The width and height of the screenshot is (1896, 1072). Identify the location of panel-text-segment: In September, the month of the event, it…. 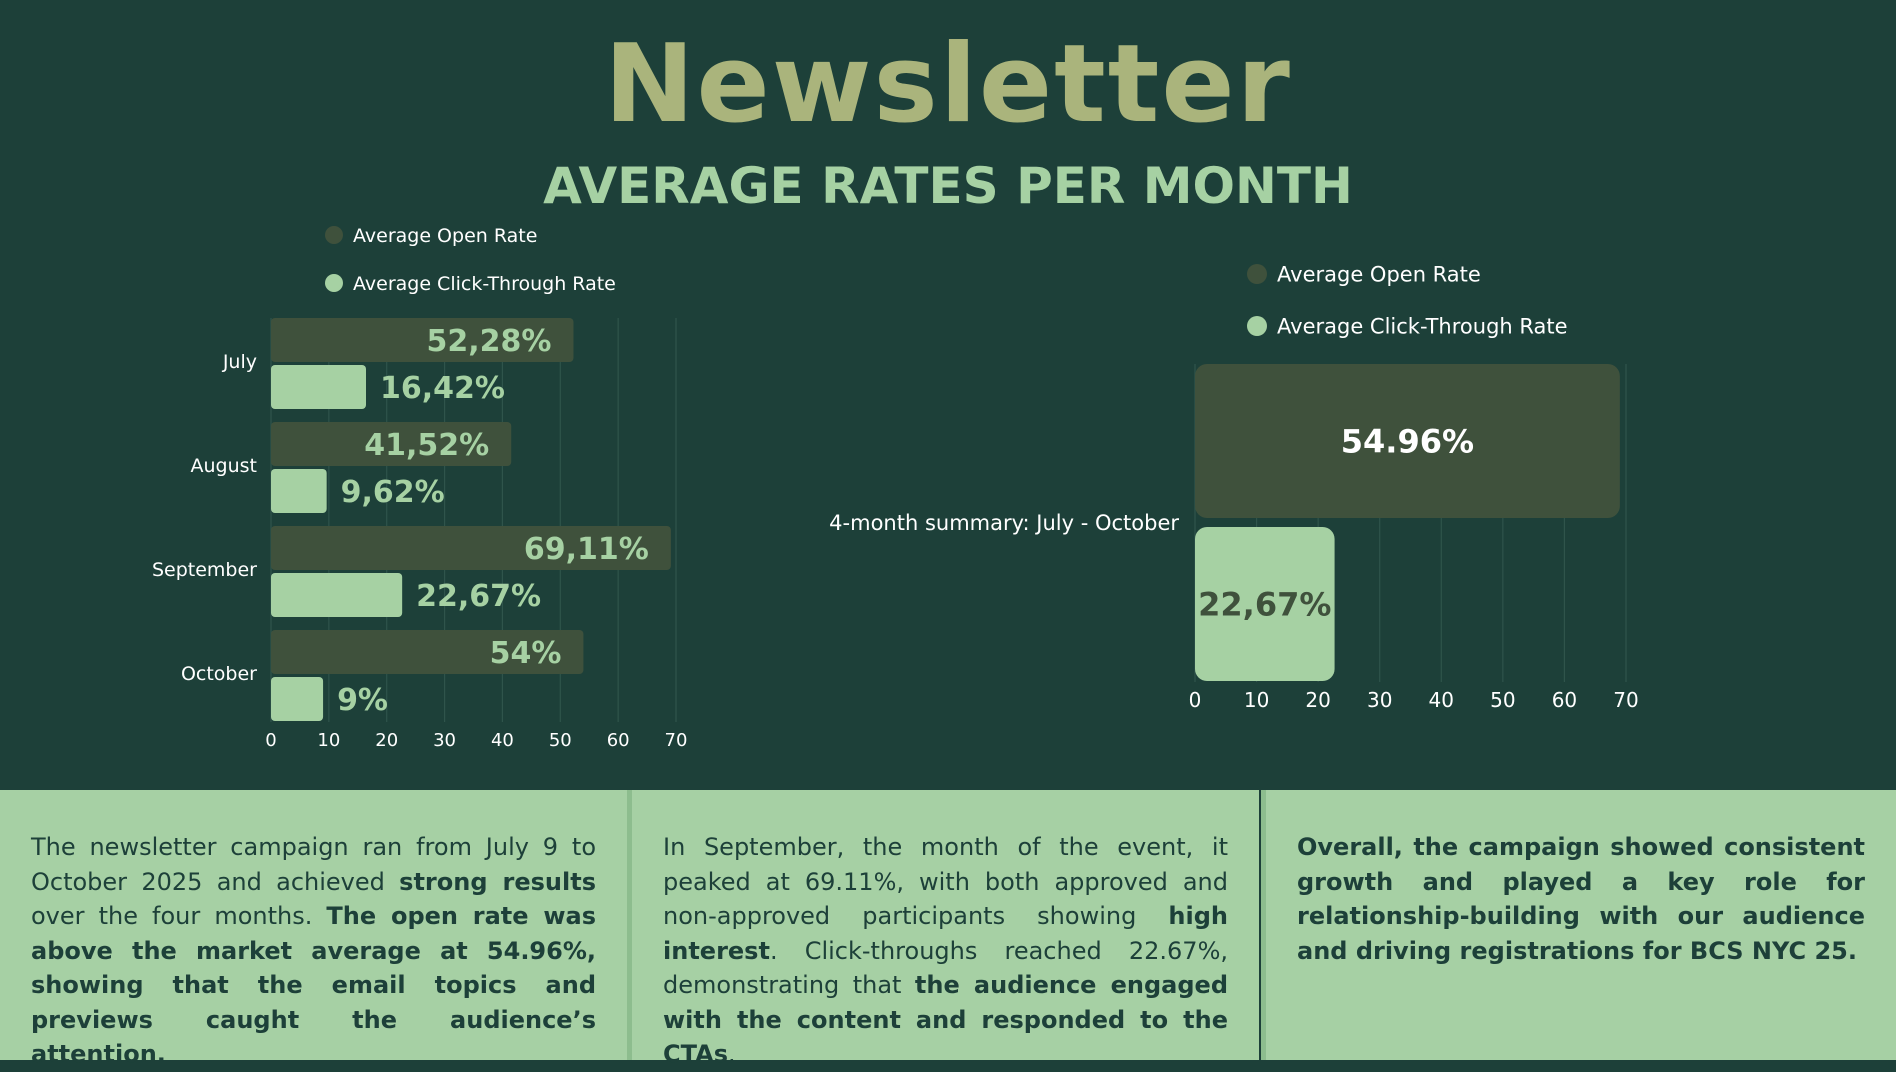
(945, 881).